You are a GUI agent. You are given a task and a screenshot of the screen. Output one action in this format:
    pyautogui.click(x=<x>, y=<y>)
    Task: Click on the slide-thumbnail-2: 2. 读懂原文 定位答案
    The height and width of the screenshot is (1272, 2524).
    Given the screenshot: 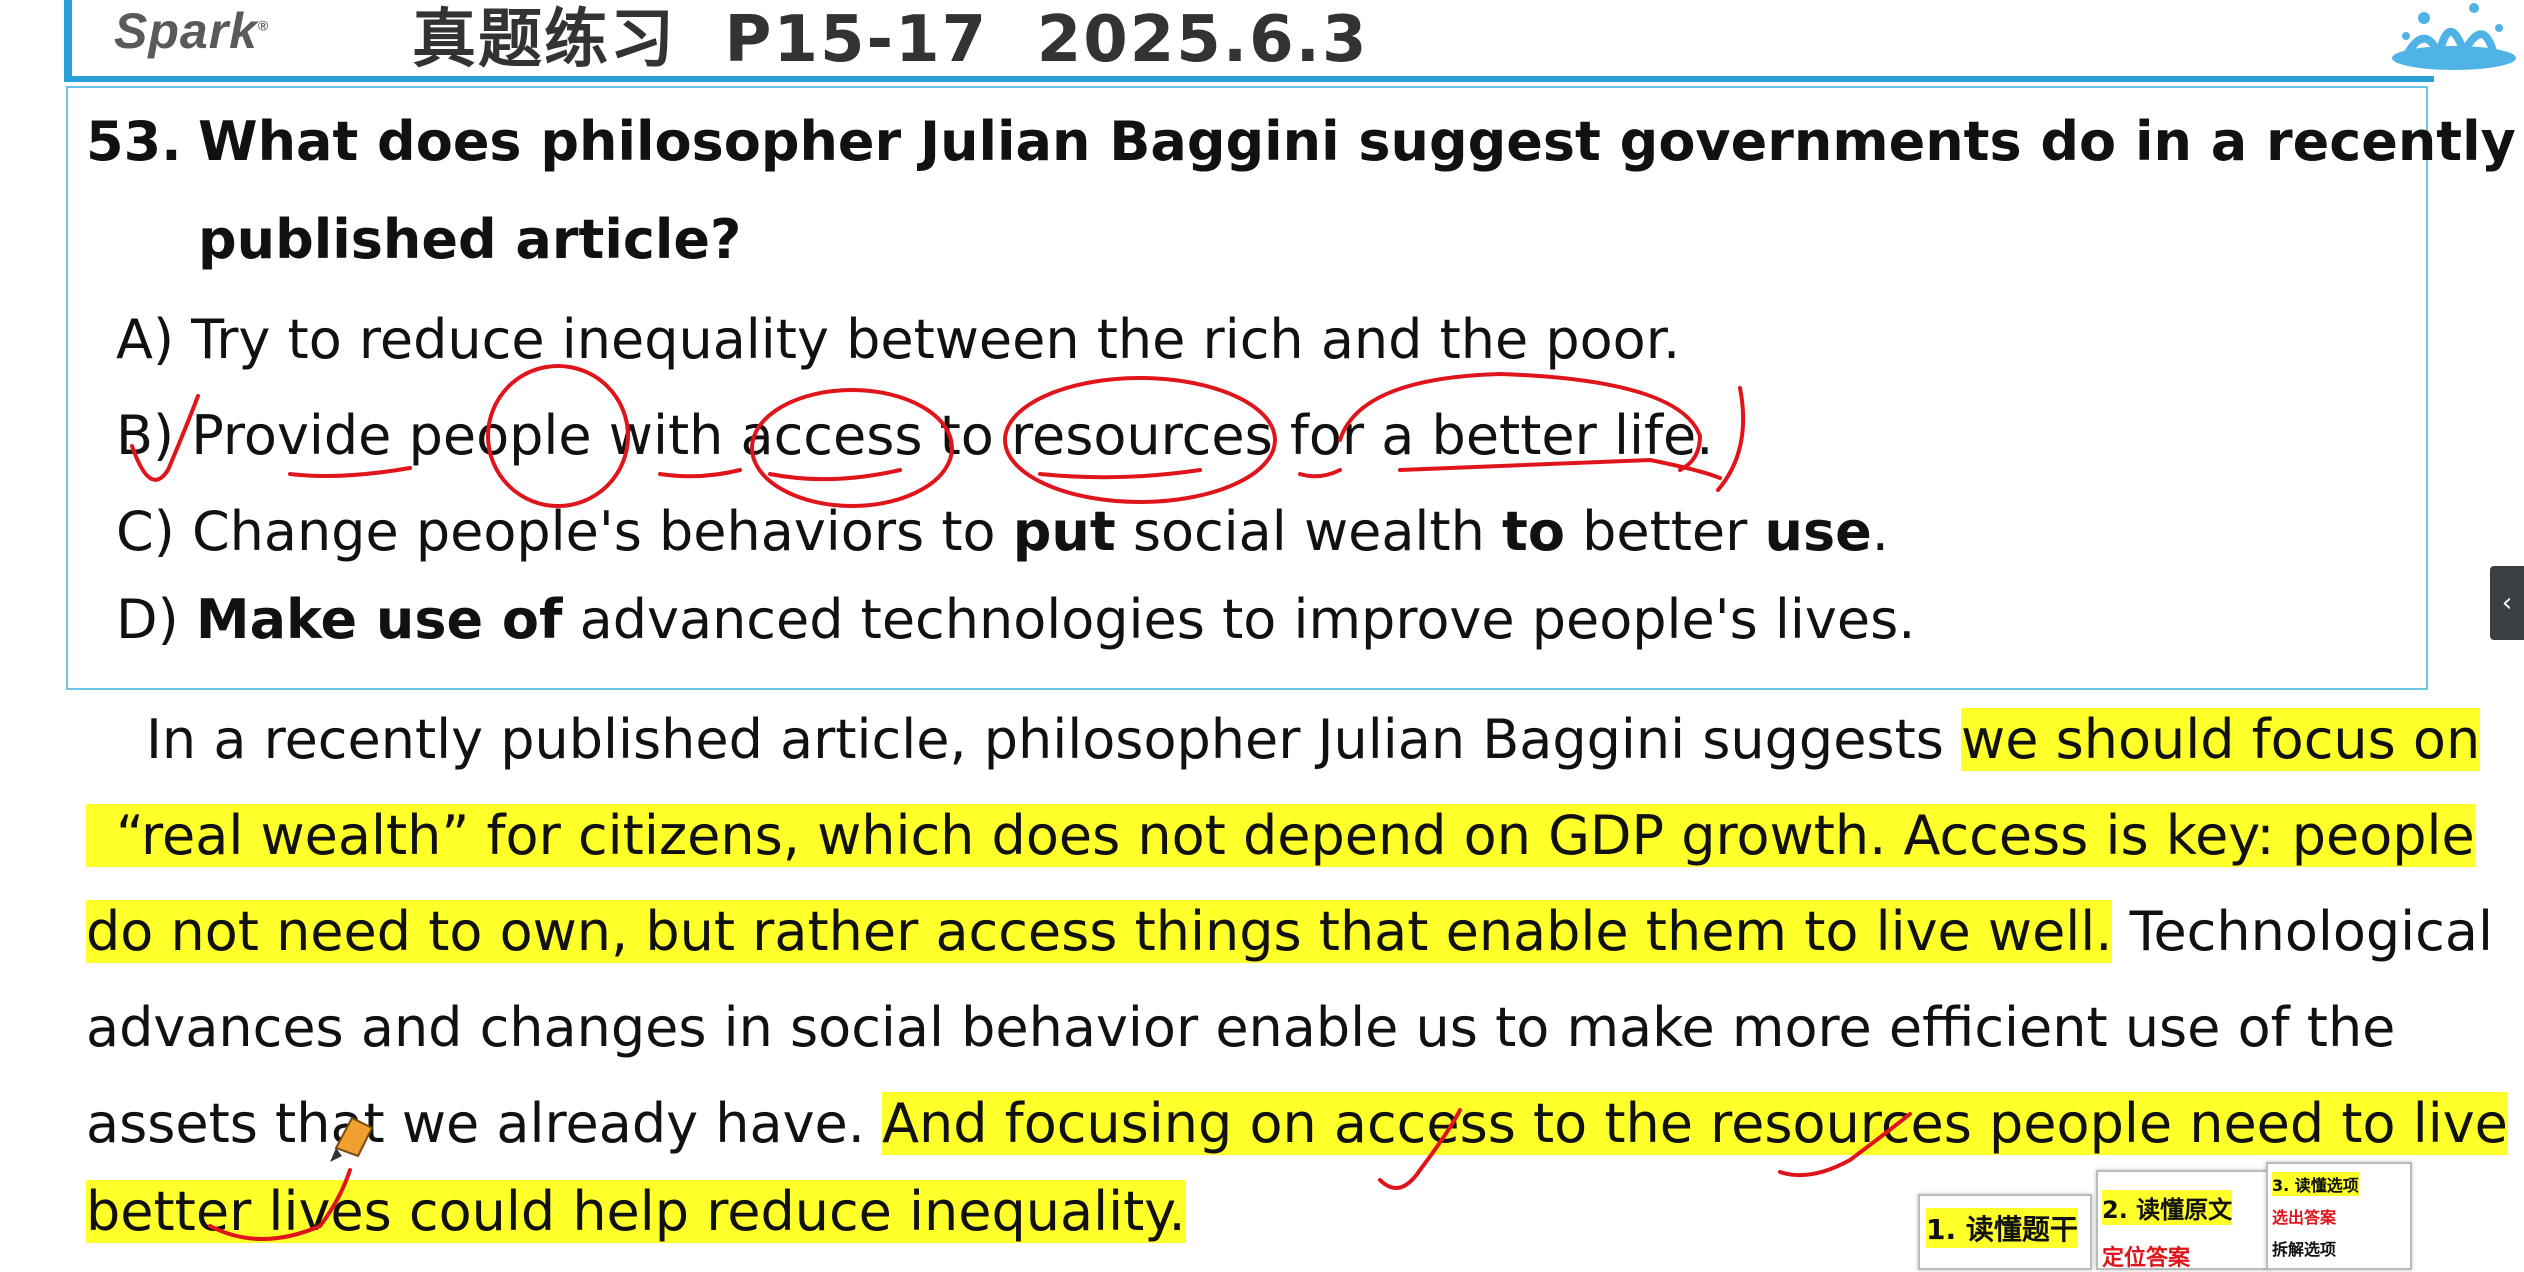 What is the action you would take?
    pyautogui.click(x=2183, y=1220)
    